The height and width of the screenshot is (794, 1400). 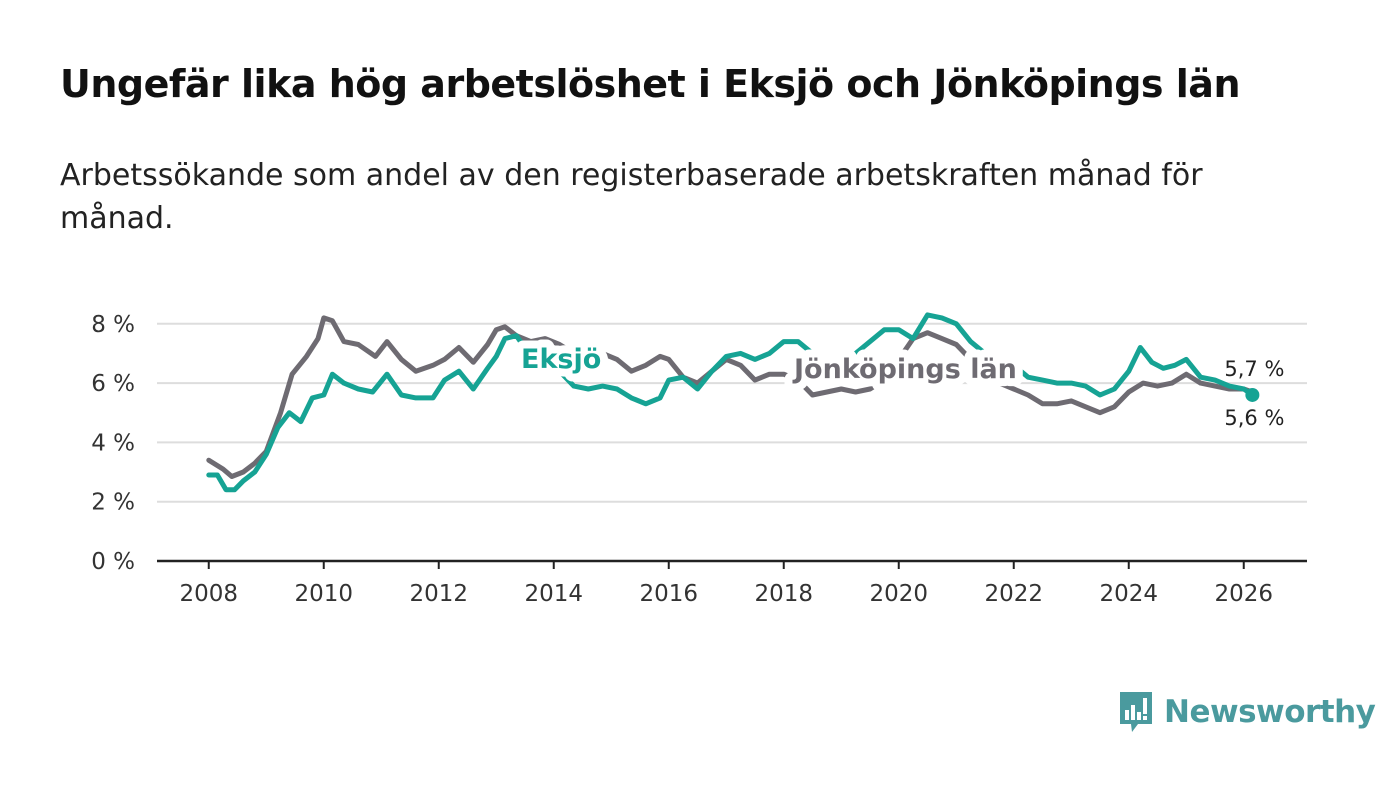 What do you see at coordinates (904, 369) in the screenshot?
I see `jonkopings-lan-series-label-text: Jönköpings län` at bounding box center [904, 369].